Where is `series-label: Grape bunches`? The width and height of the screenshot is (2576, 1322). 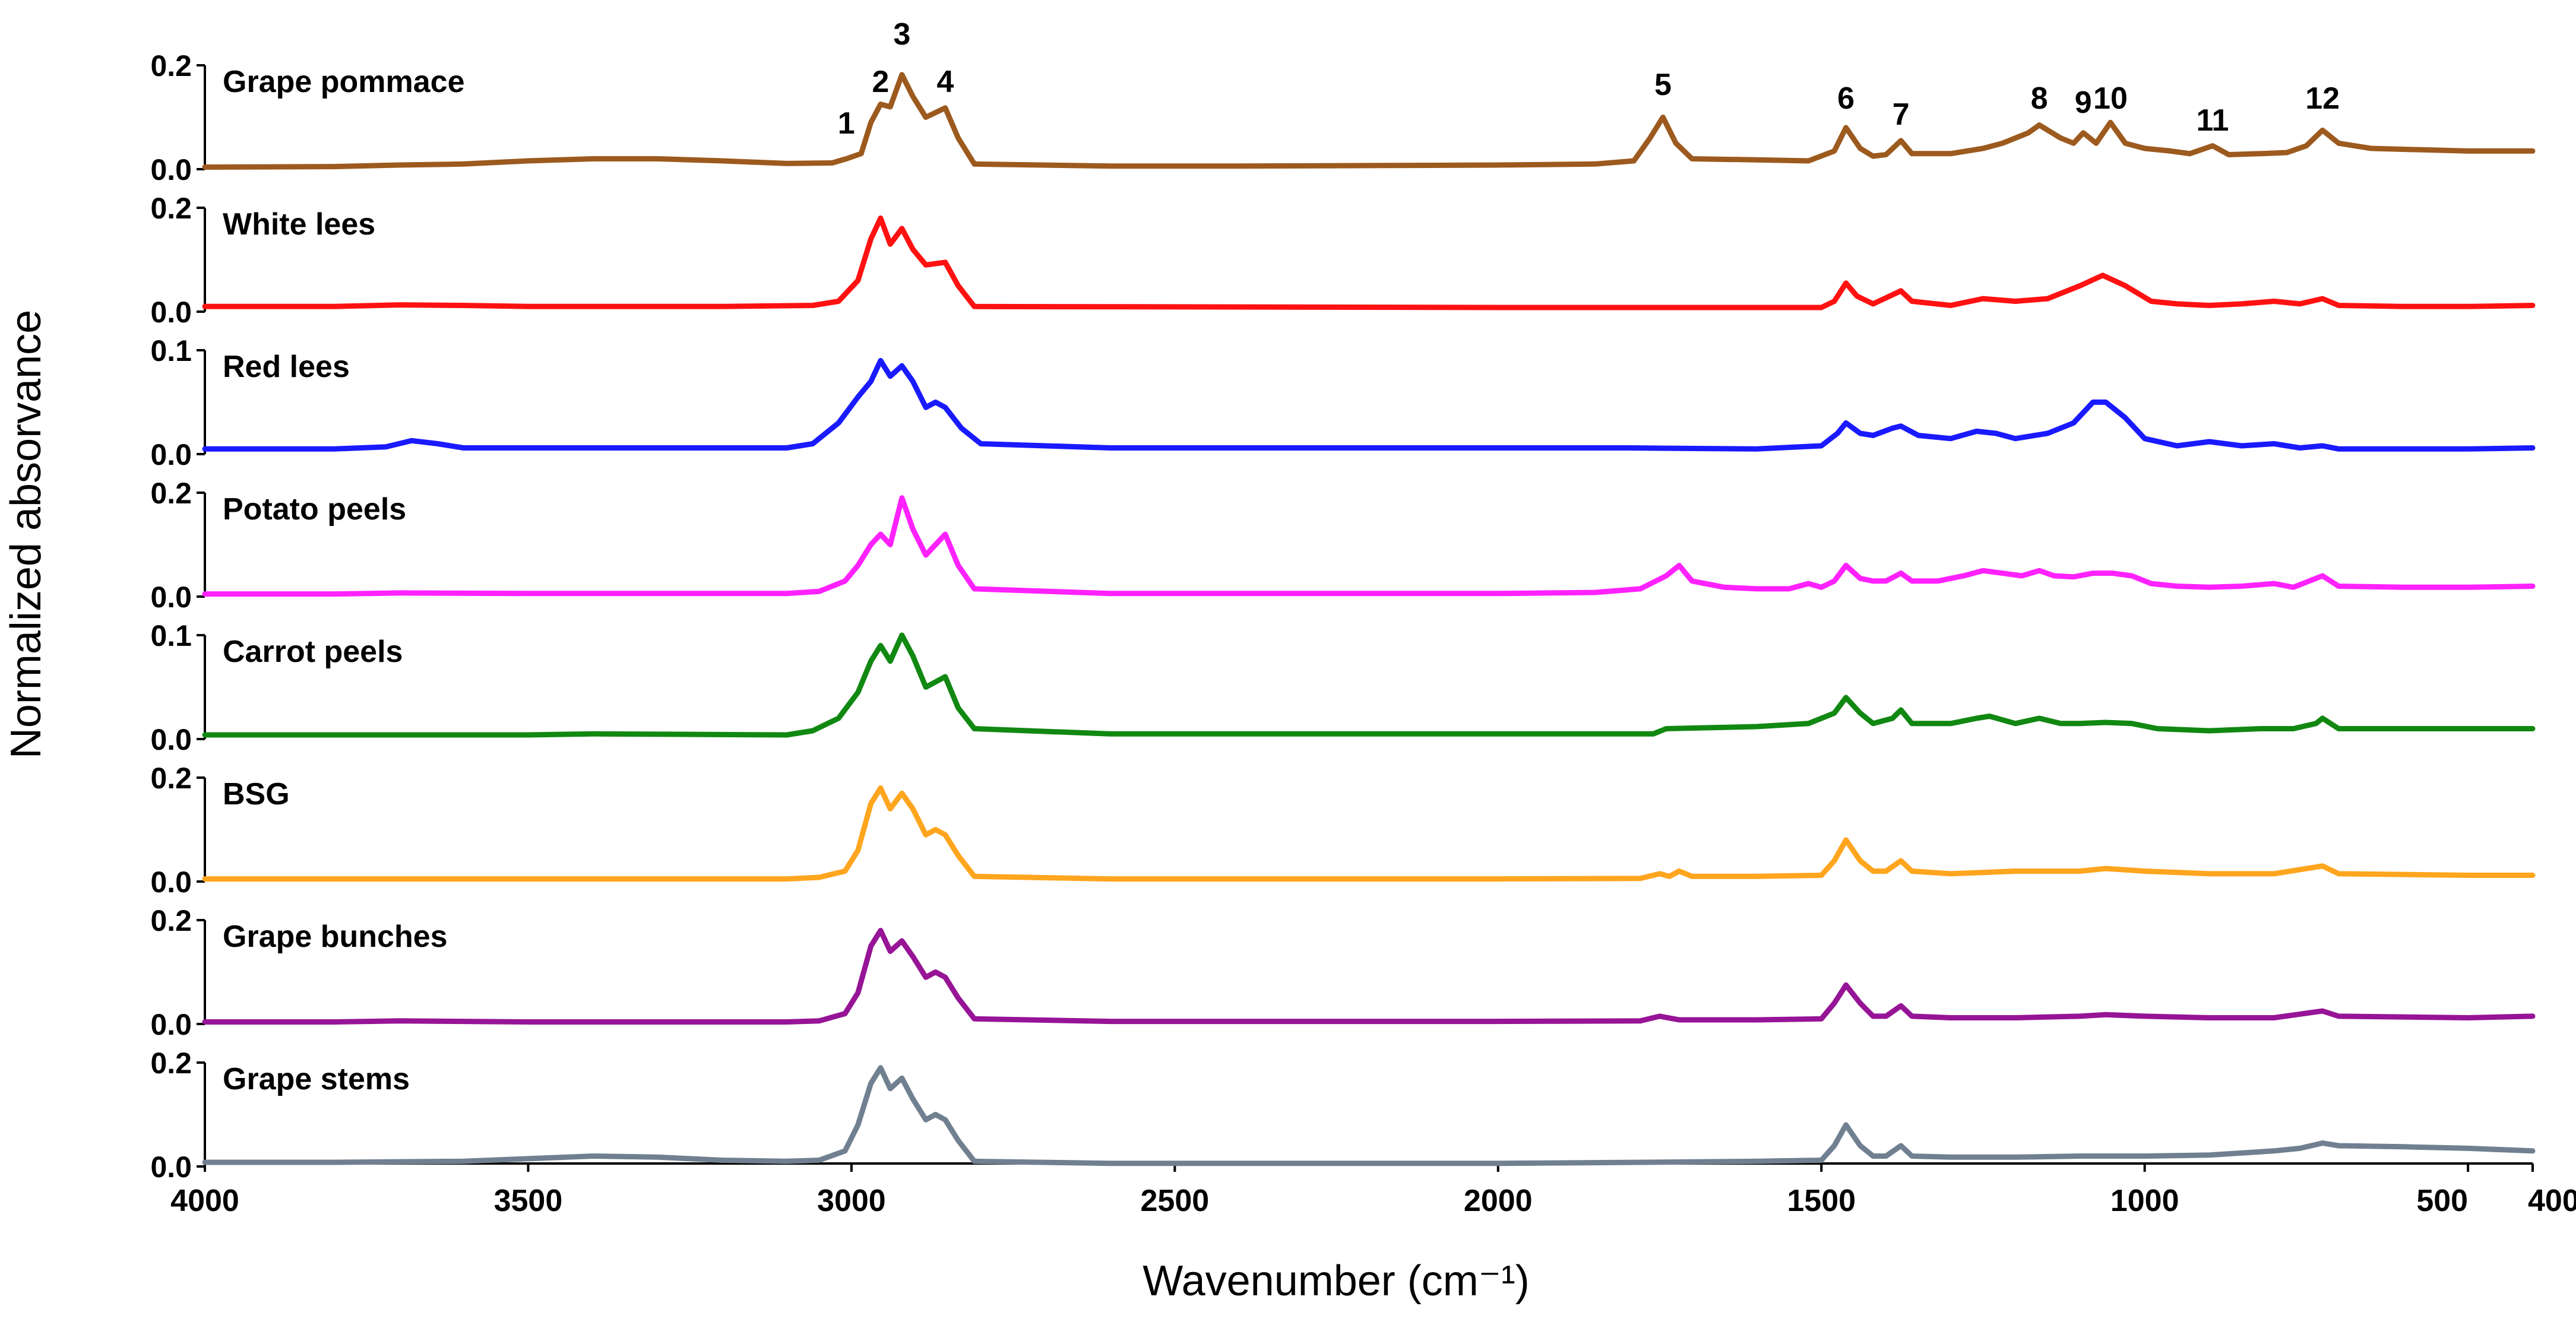 series-label: Grape bunches is located at coordinates (335, 937).